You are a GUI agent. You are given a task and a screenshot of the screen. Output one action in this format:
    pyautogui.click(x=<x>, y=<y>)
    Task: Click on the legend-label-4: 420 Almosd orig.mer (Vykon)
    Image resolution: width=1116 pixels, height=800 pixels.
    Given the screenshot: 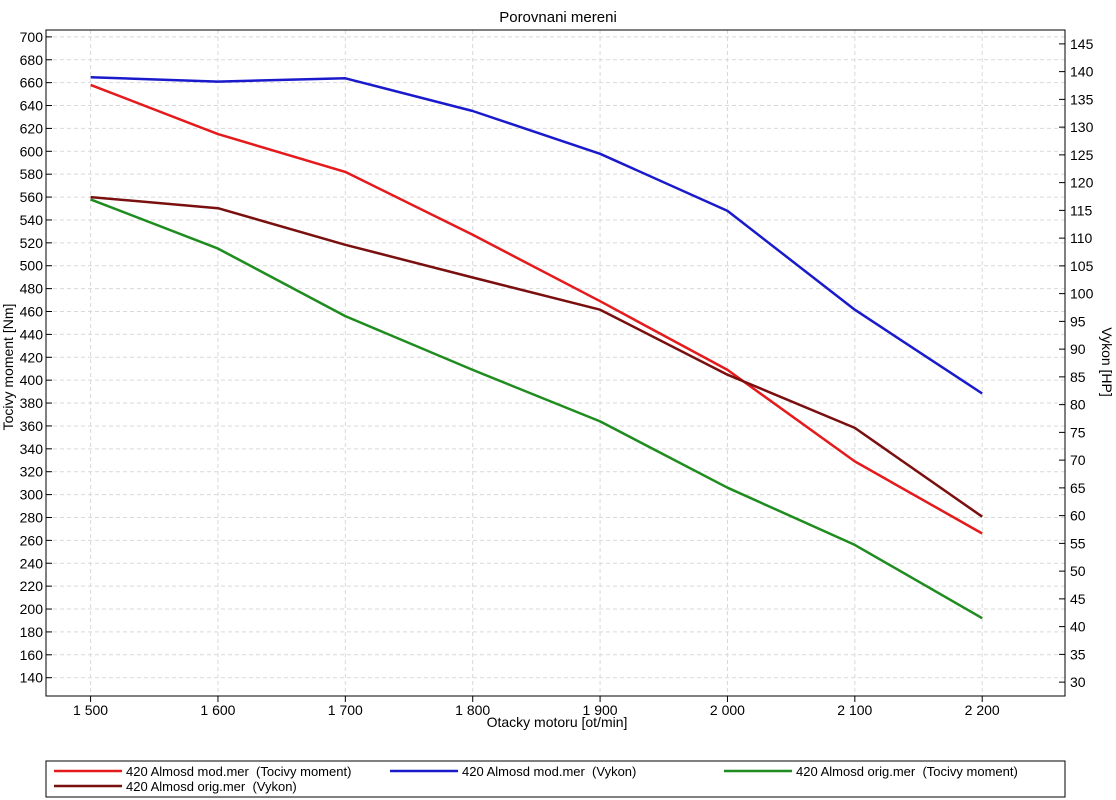 What is the action you would take?
    pyautogui.click(x=211, y=786)
    